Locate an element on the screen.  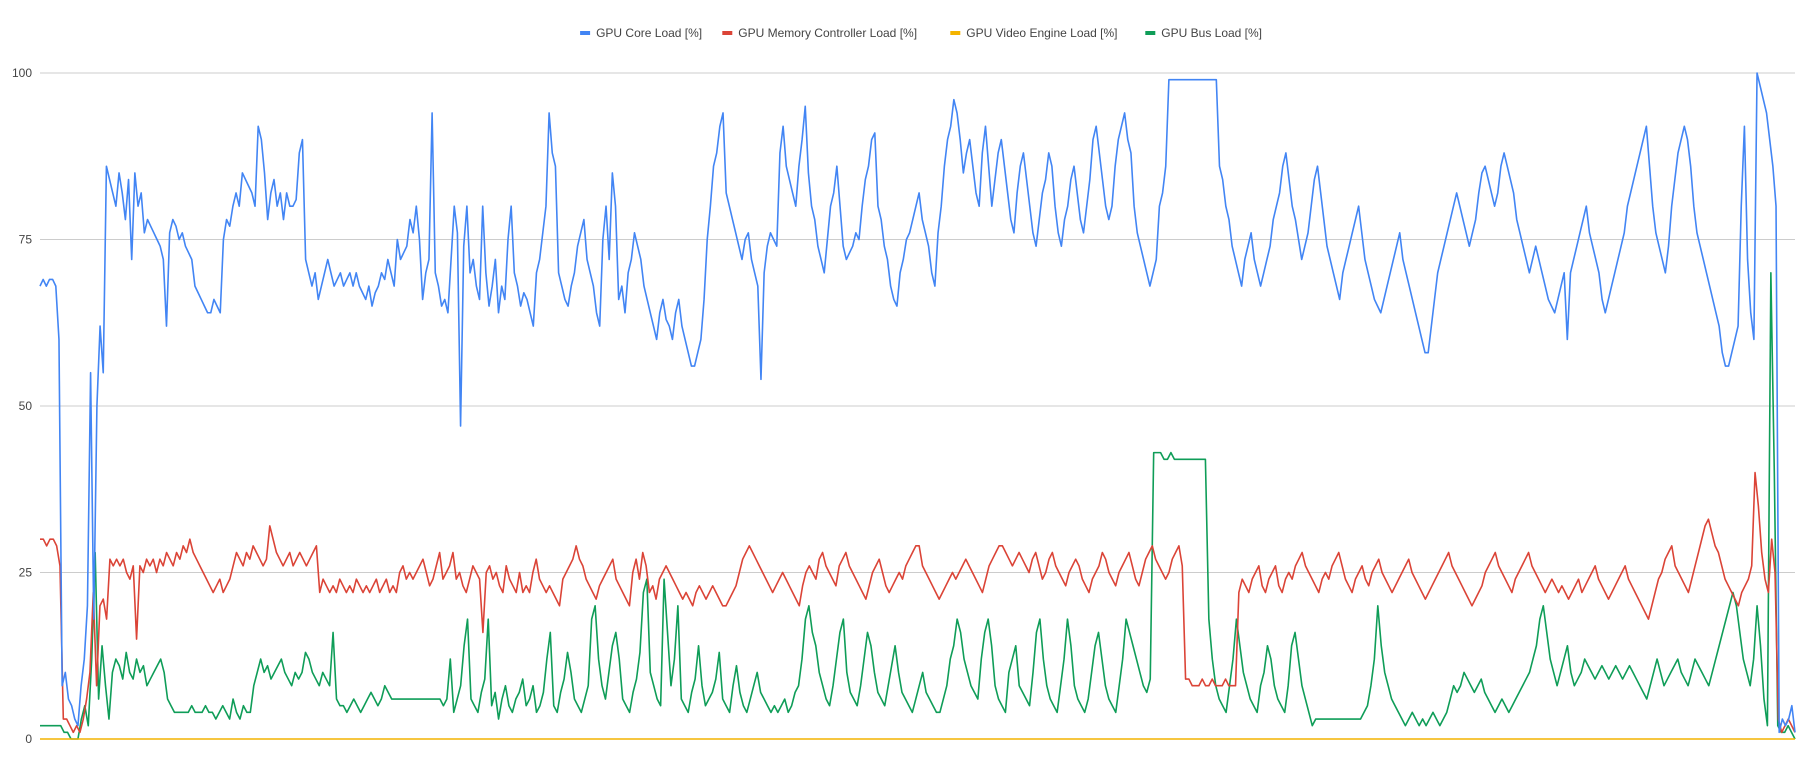
y-tick-label: 25 is located at coordinates (26, 573).